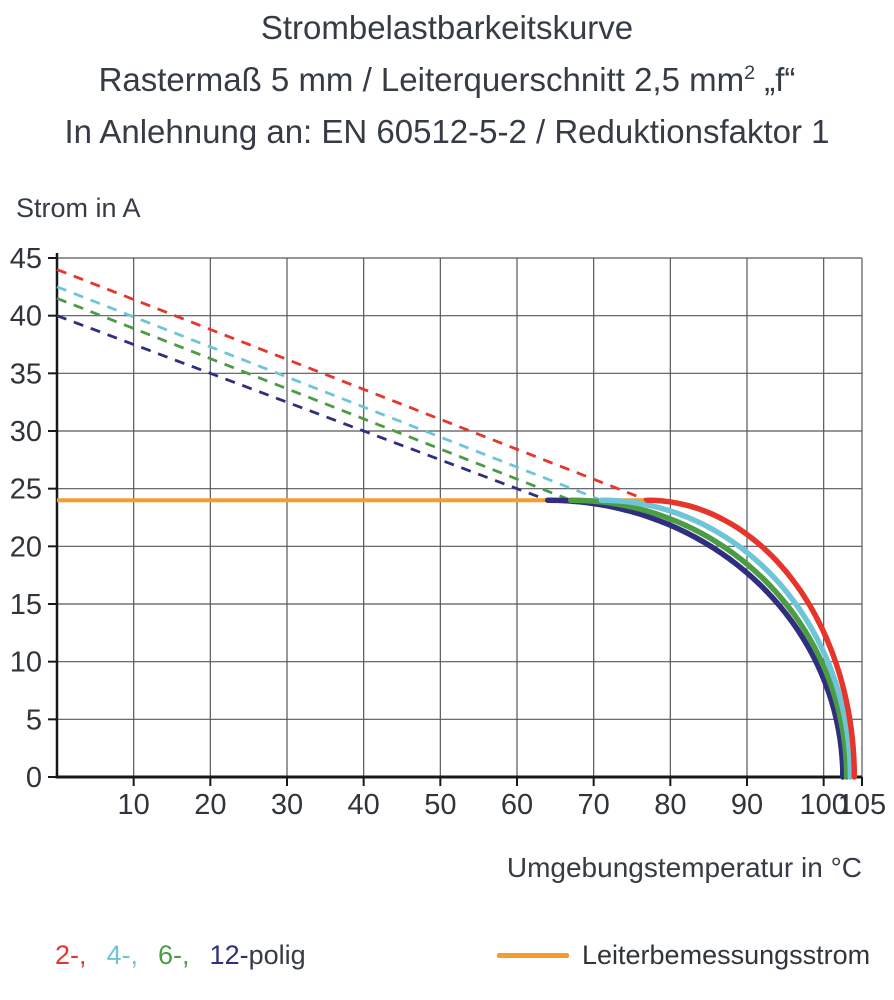  Describe the element at coordinates (750, 73) in the screenshot. I see `chart-title-superscript: 2` at that location.